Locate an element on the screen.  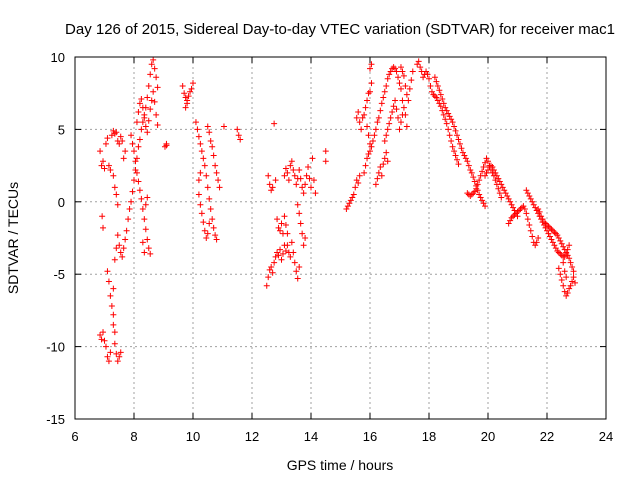
x-tick-label: 22 is located at coordinates (547, 436).